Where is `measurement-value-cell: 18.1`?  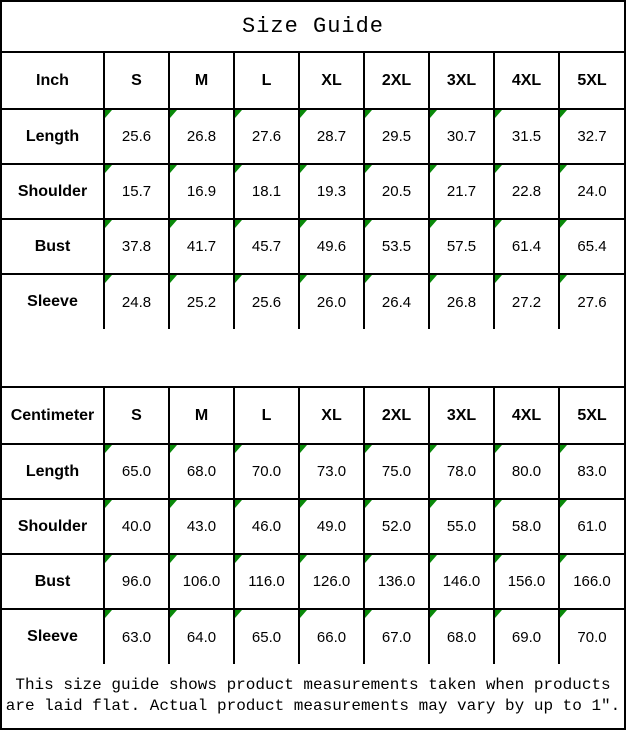
measurement-value-cell: 18.1 is located at coordinates (266, 191).